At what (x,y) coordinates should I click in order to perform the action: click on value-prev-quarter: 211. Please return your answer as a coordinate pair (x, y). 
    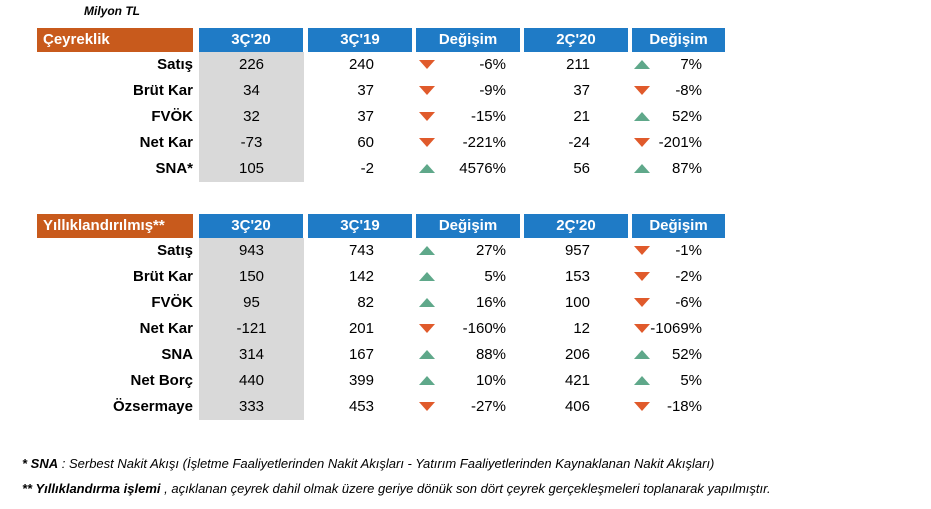
    Looking at the image, I should click on (578, 64).